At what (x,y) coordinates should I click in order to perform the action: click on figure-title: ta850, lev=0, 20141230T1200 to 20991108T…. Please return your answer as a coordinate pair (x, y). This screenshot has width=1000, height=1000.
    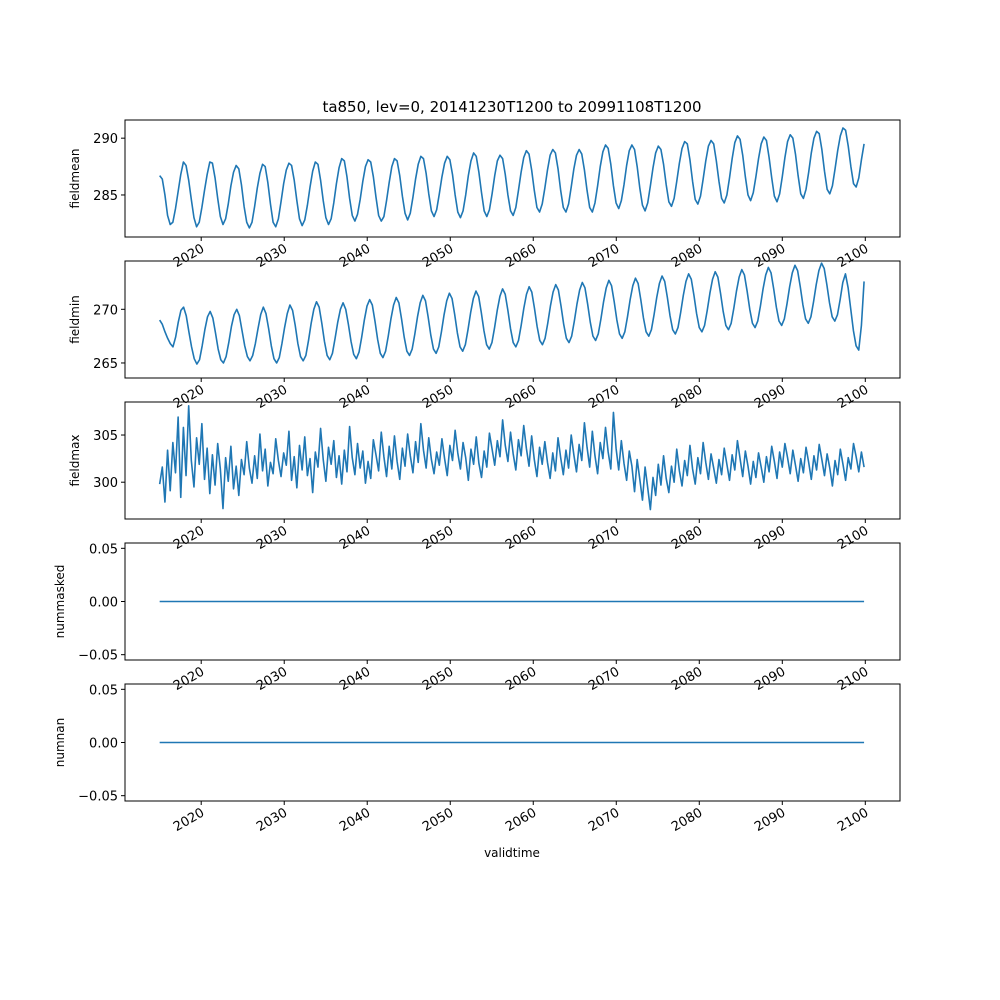
    Looking at the image, I should click on (511, 107).